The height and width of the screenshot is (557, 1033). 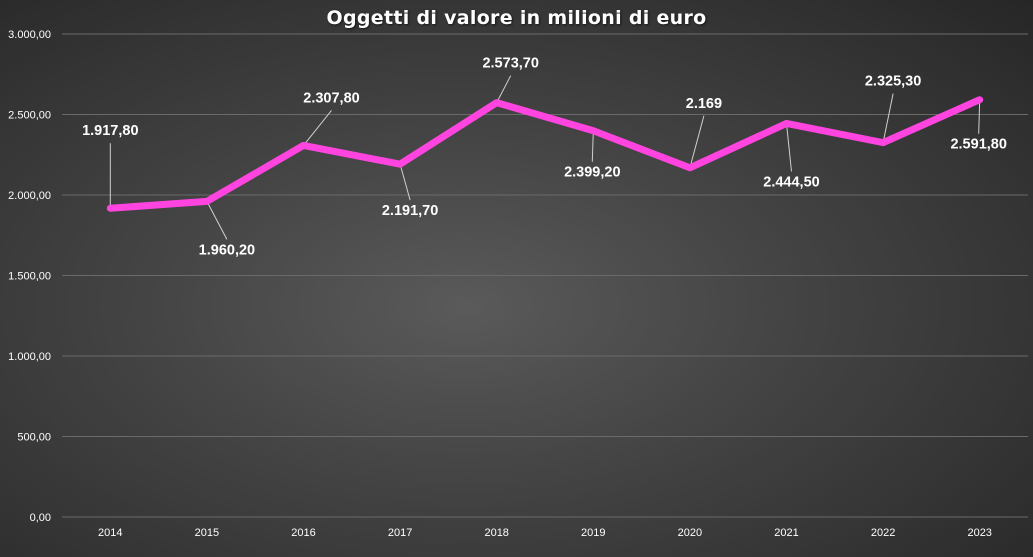 I want to click on data-label: 1.960,20, so click(x=227, y=250).